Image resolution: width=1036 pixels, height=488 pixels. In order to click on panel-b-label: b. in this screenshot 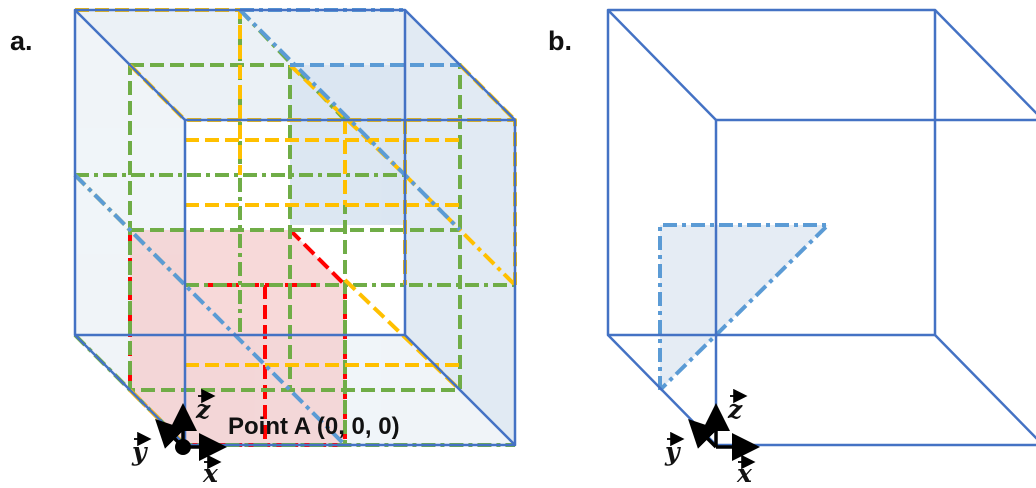, I will do `click(560, 41)`.